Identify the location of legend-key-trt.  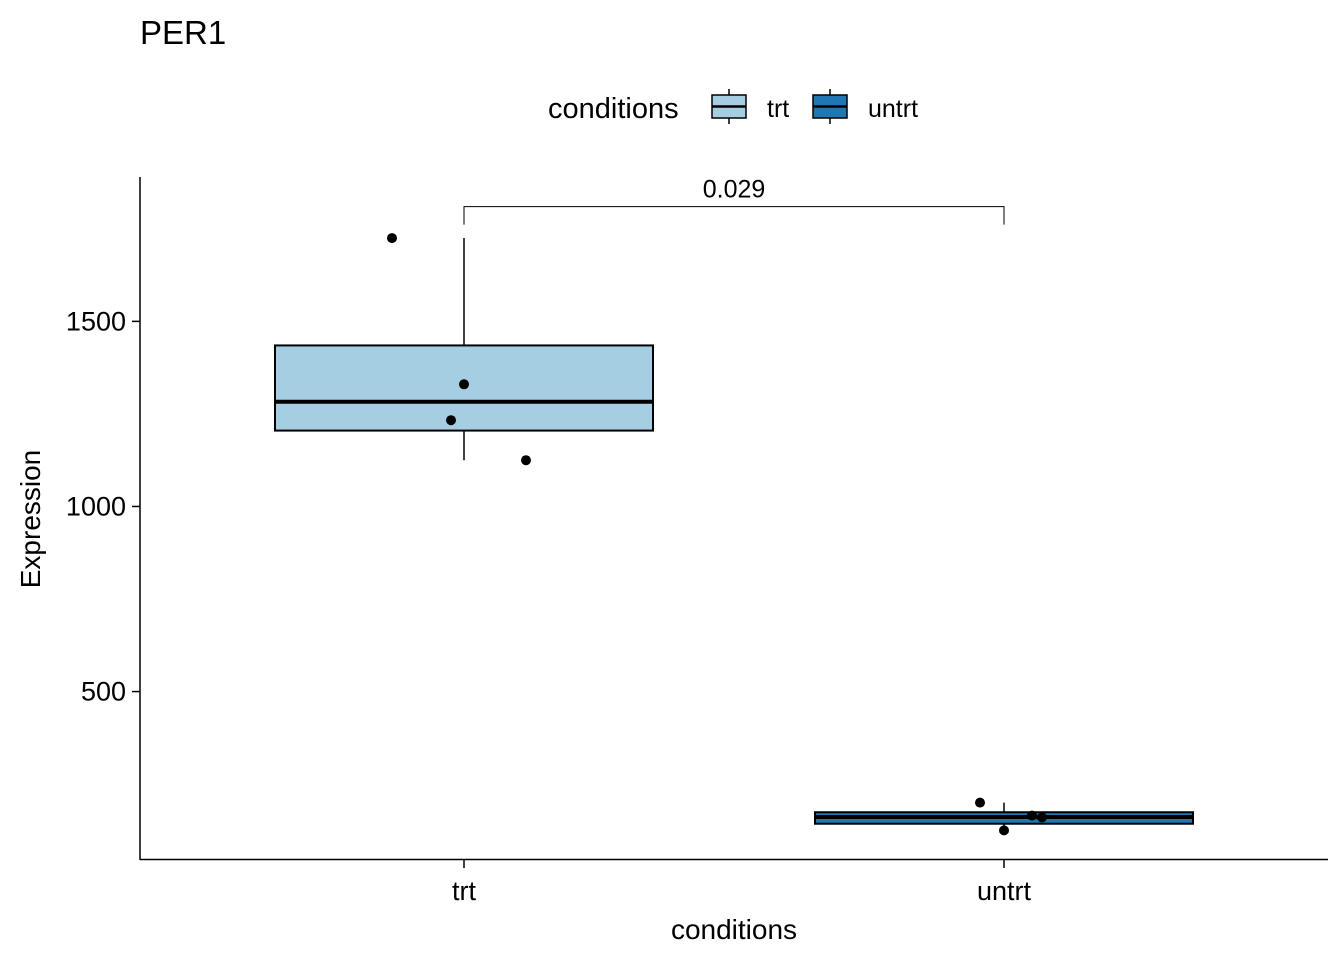
(729, 106).